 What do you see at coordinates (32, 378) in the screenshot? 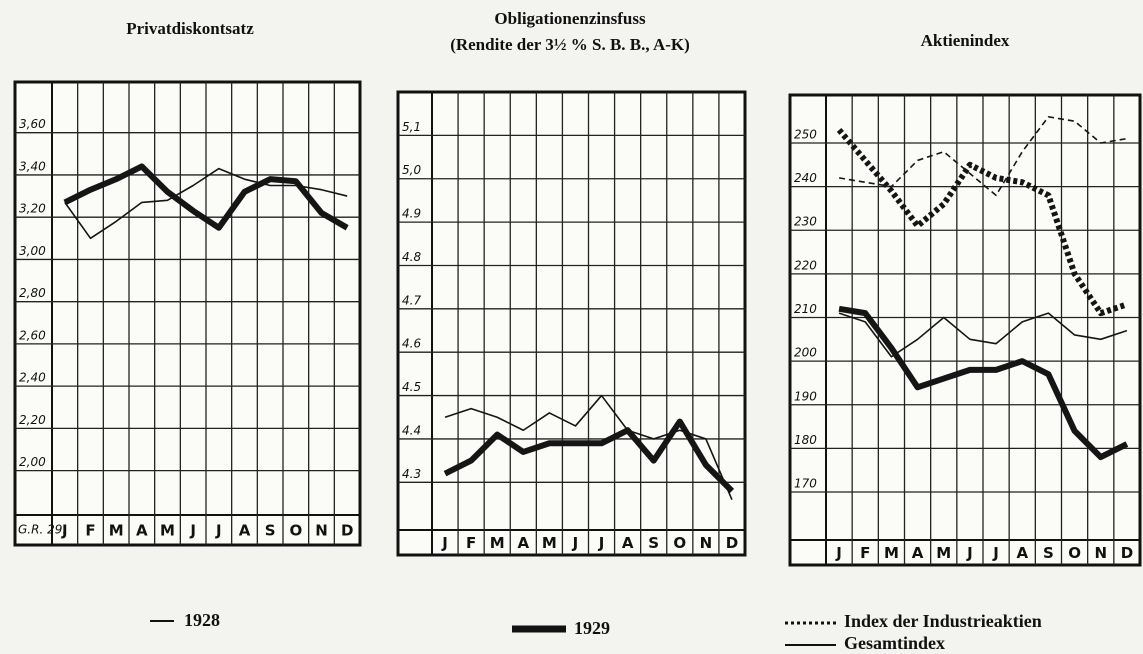
I see `y-tick-label: 2,40` at bounding box center [32, 378].